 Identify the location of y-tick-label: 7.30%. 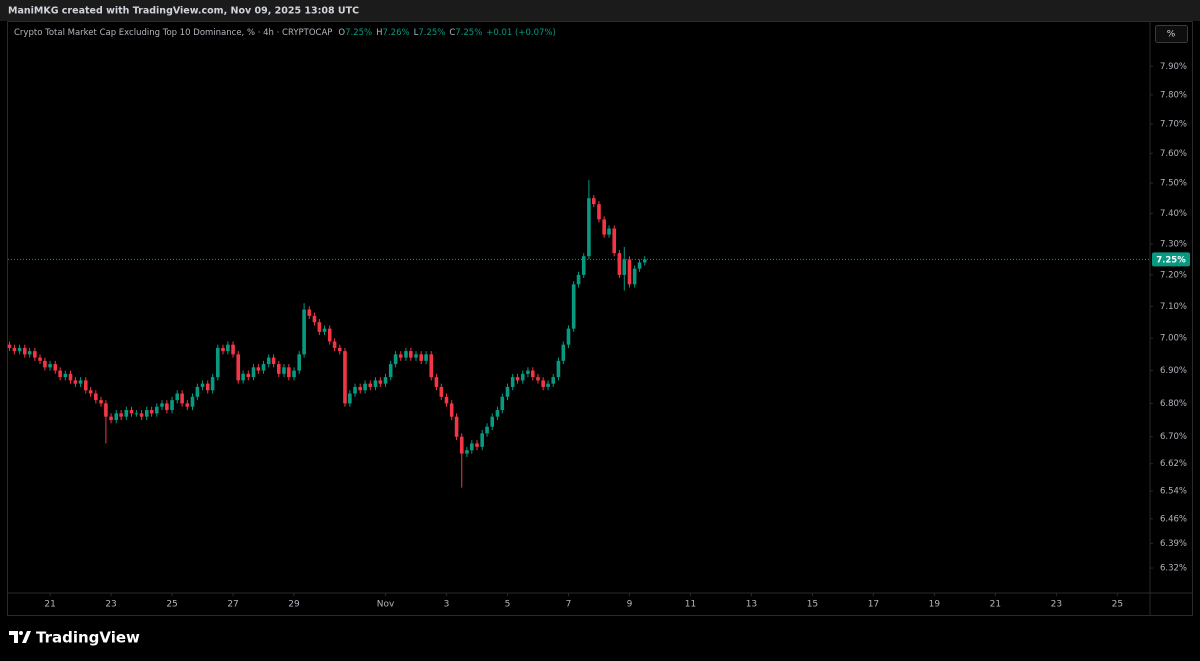
(1173, 244).